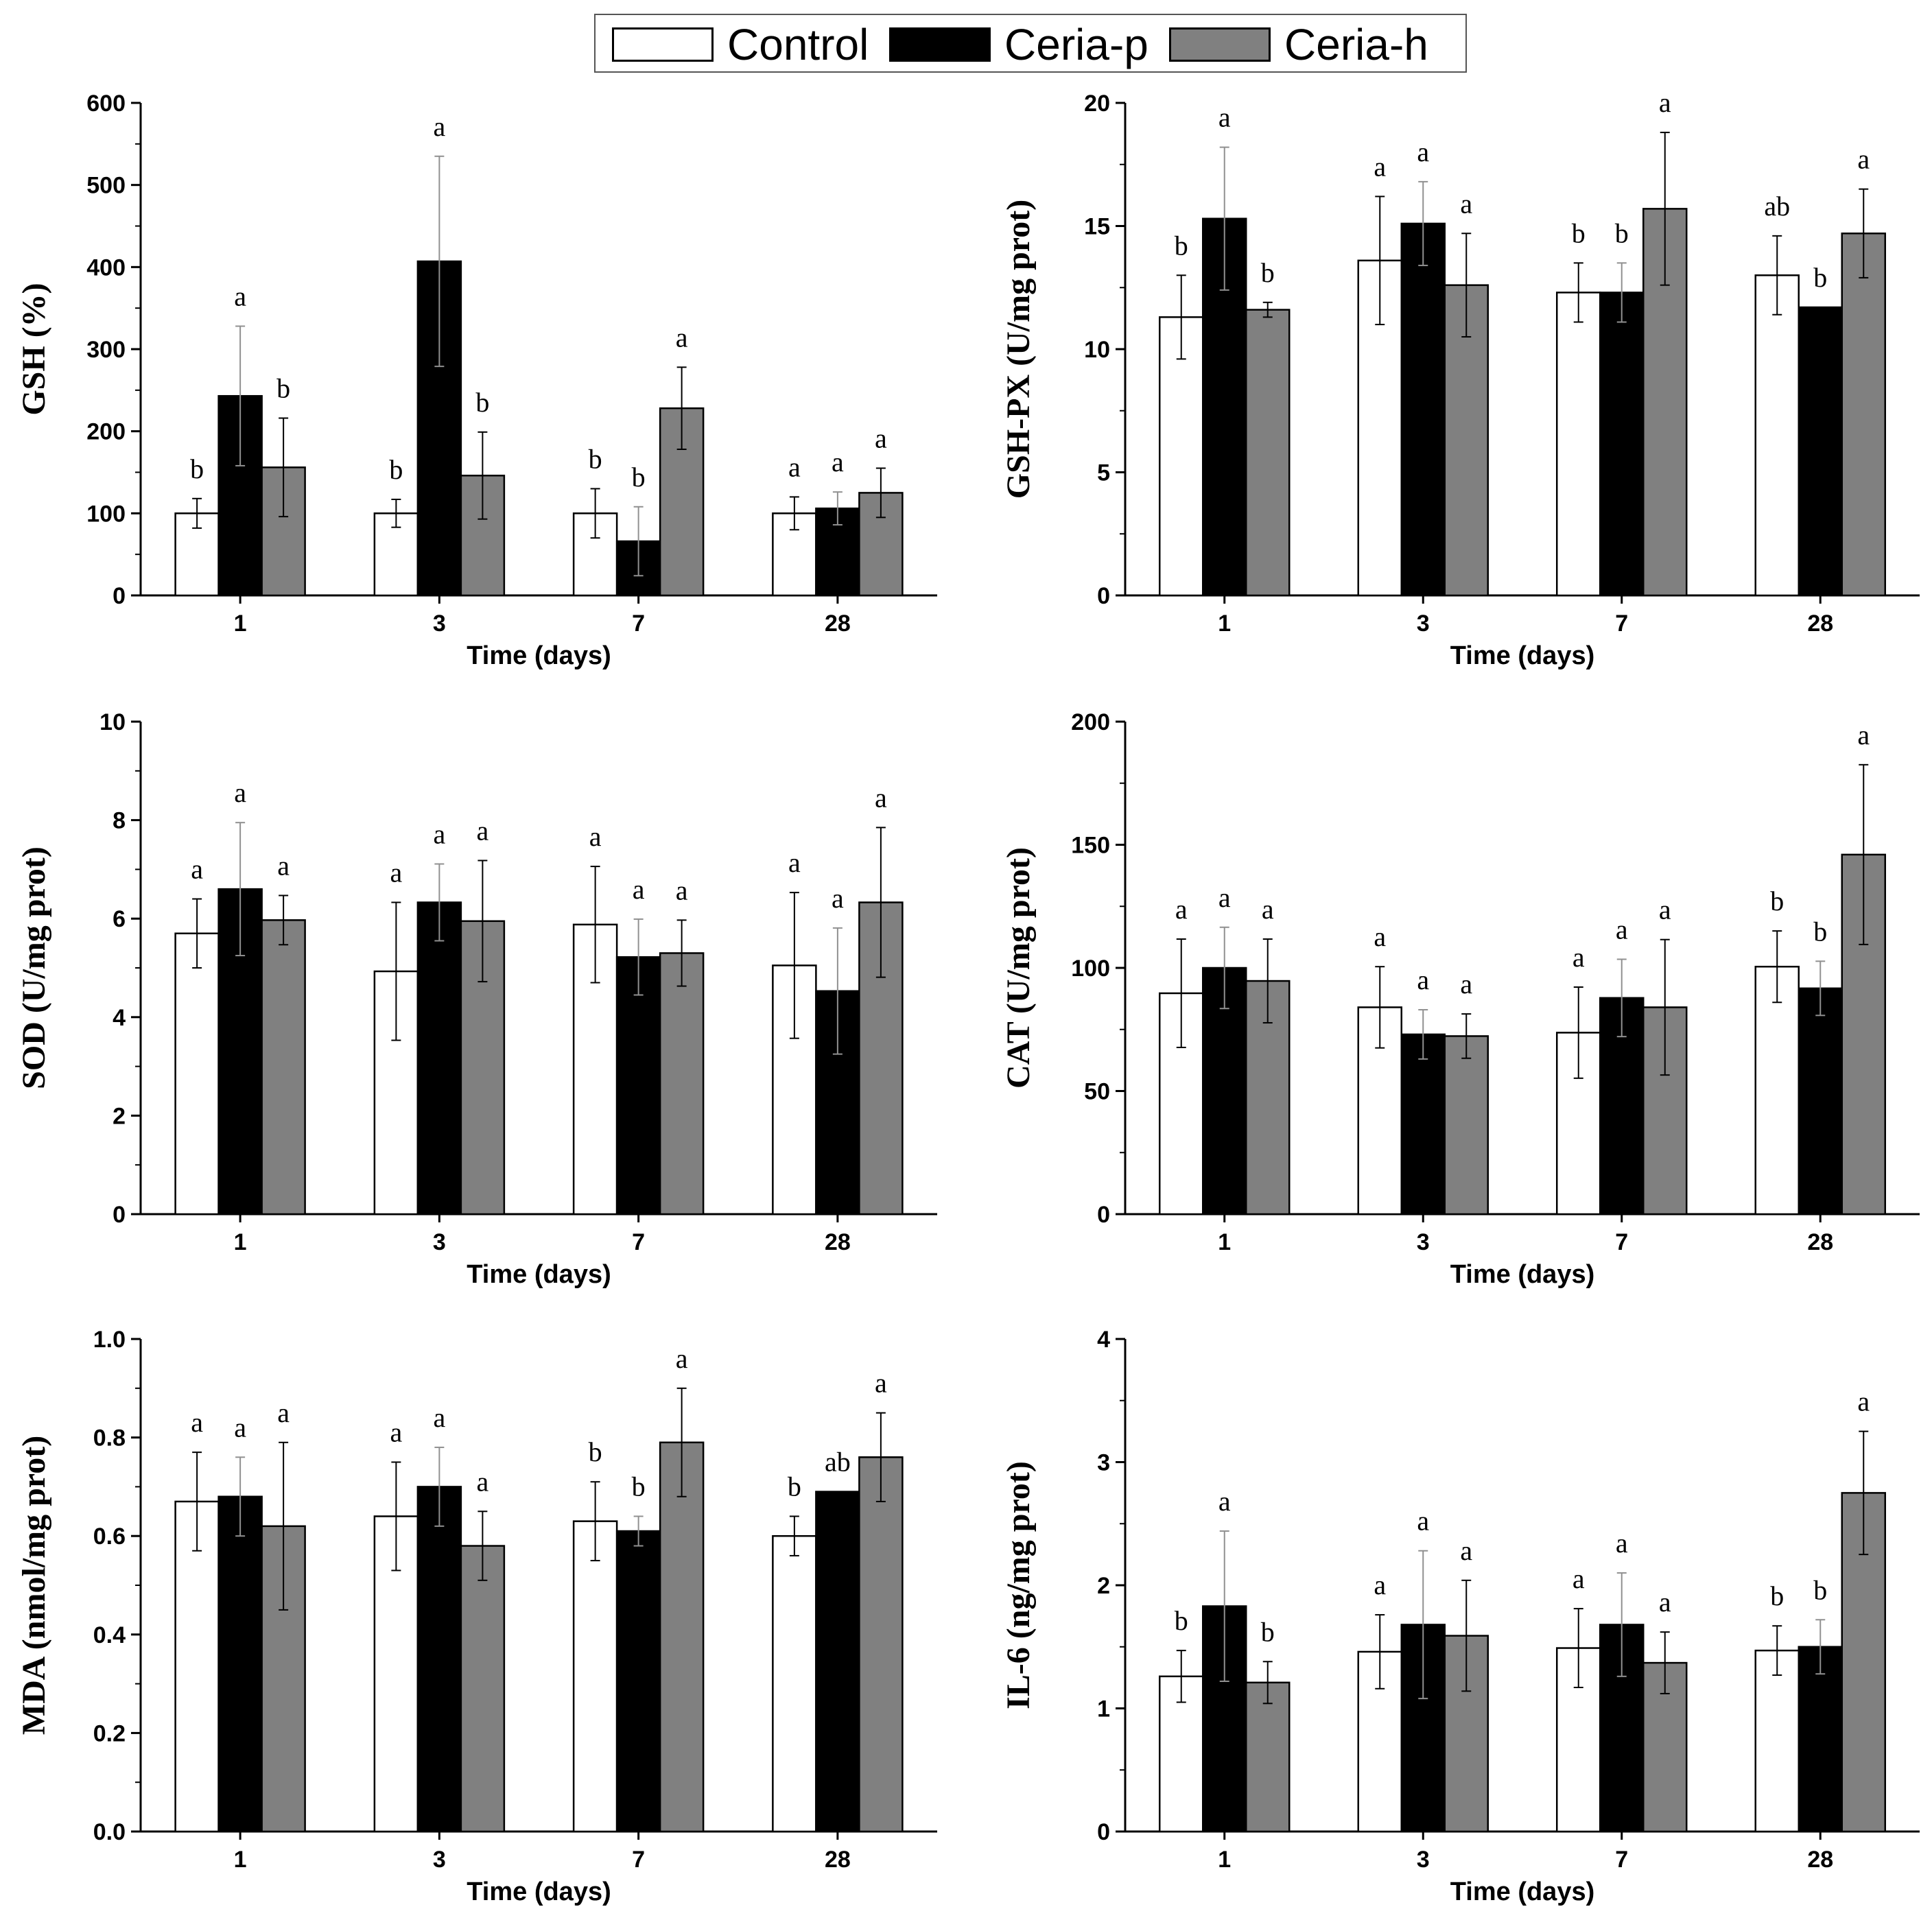 The image size is (1932, 1920). Describe the element at coordinates (1090, 846) in the screenshot. I see `y-tick-label: 150` at that location.